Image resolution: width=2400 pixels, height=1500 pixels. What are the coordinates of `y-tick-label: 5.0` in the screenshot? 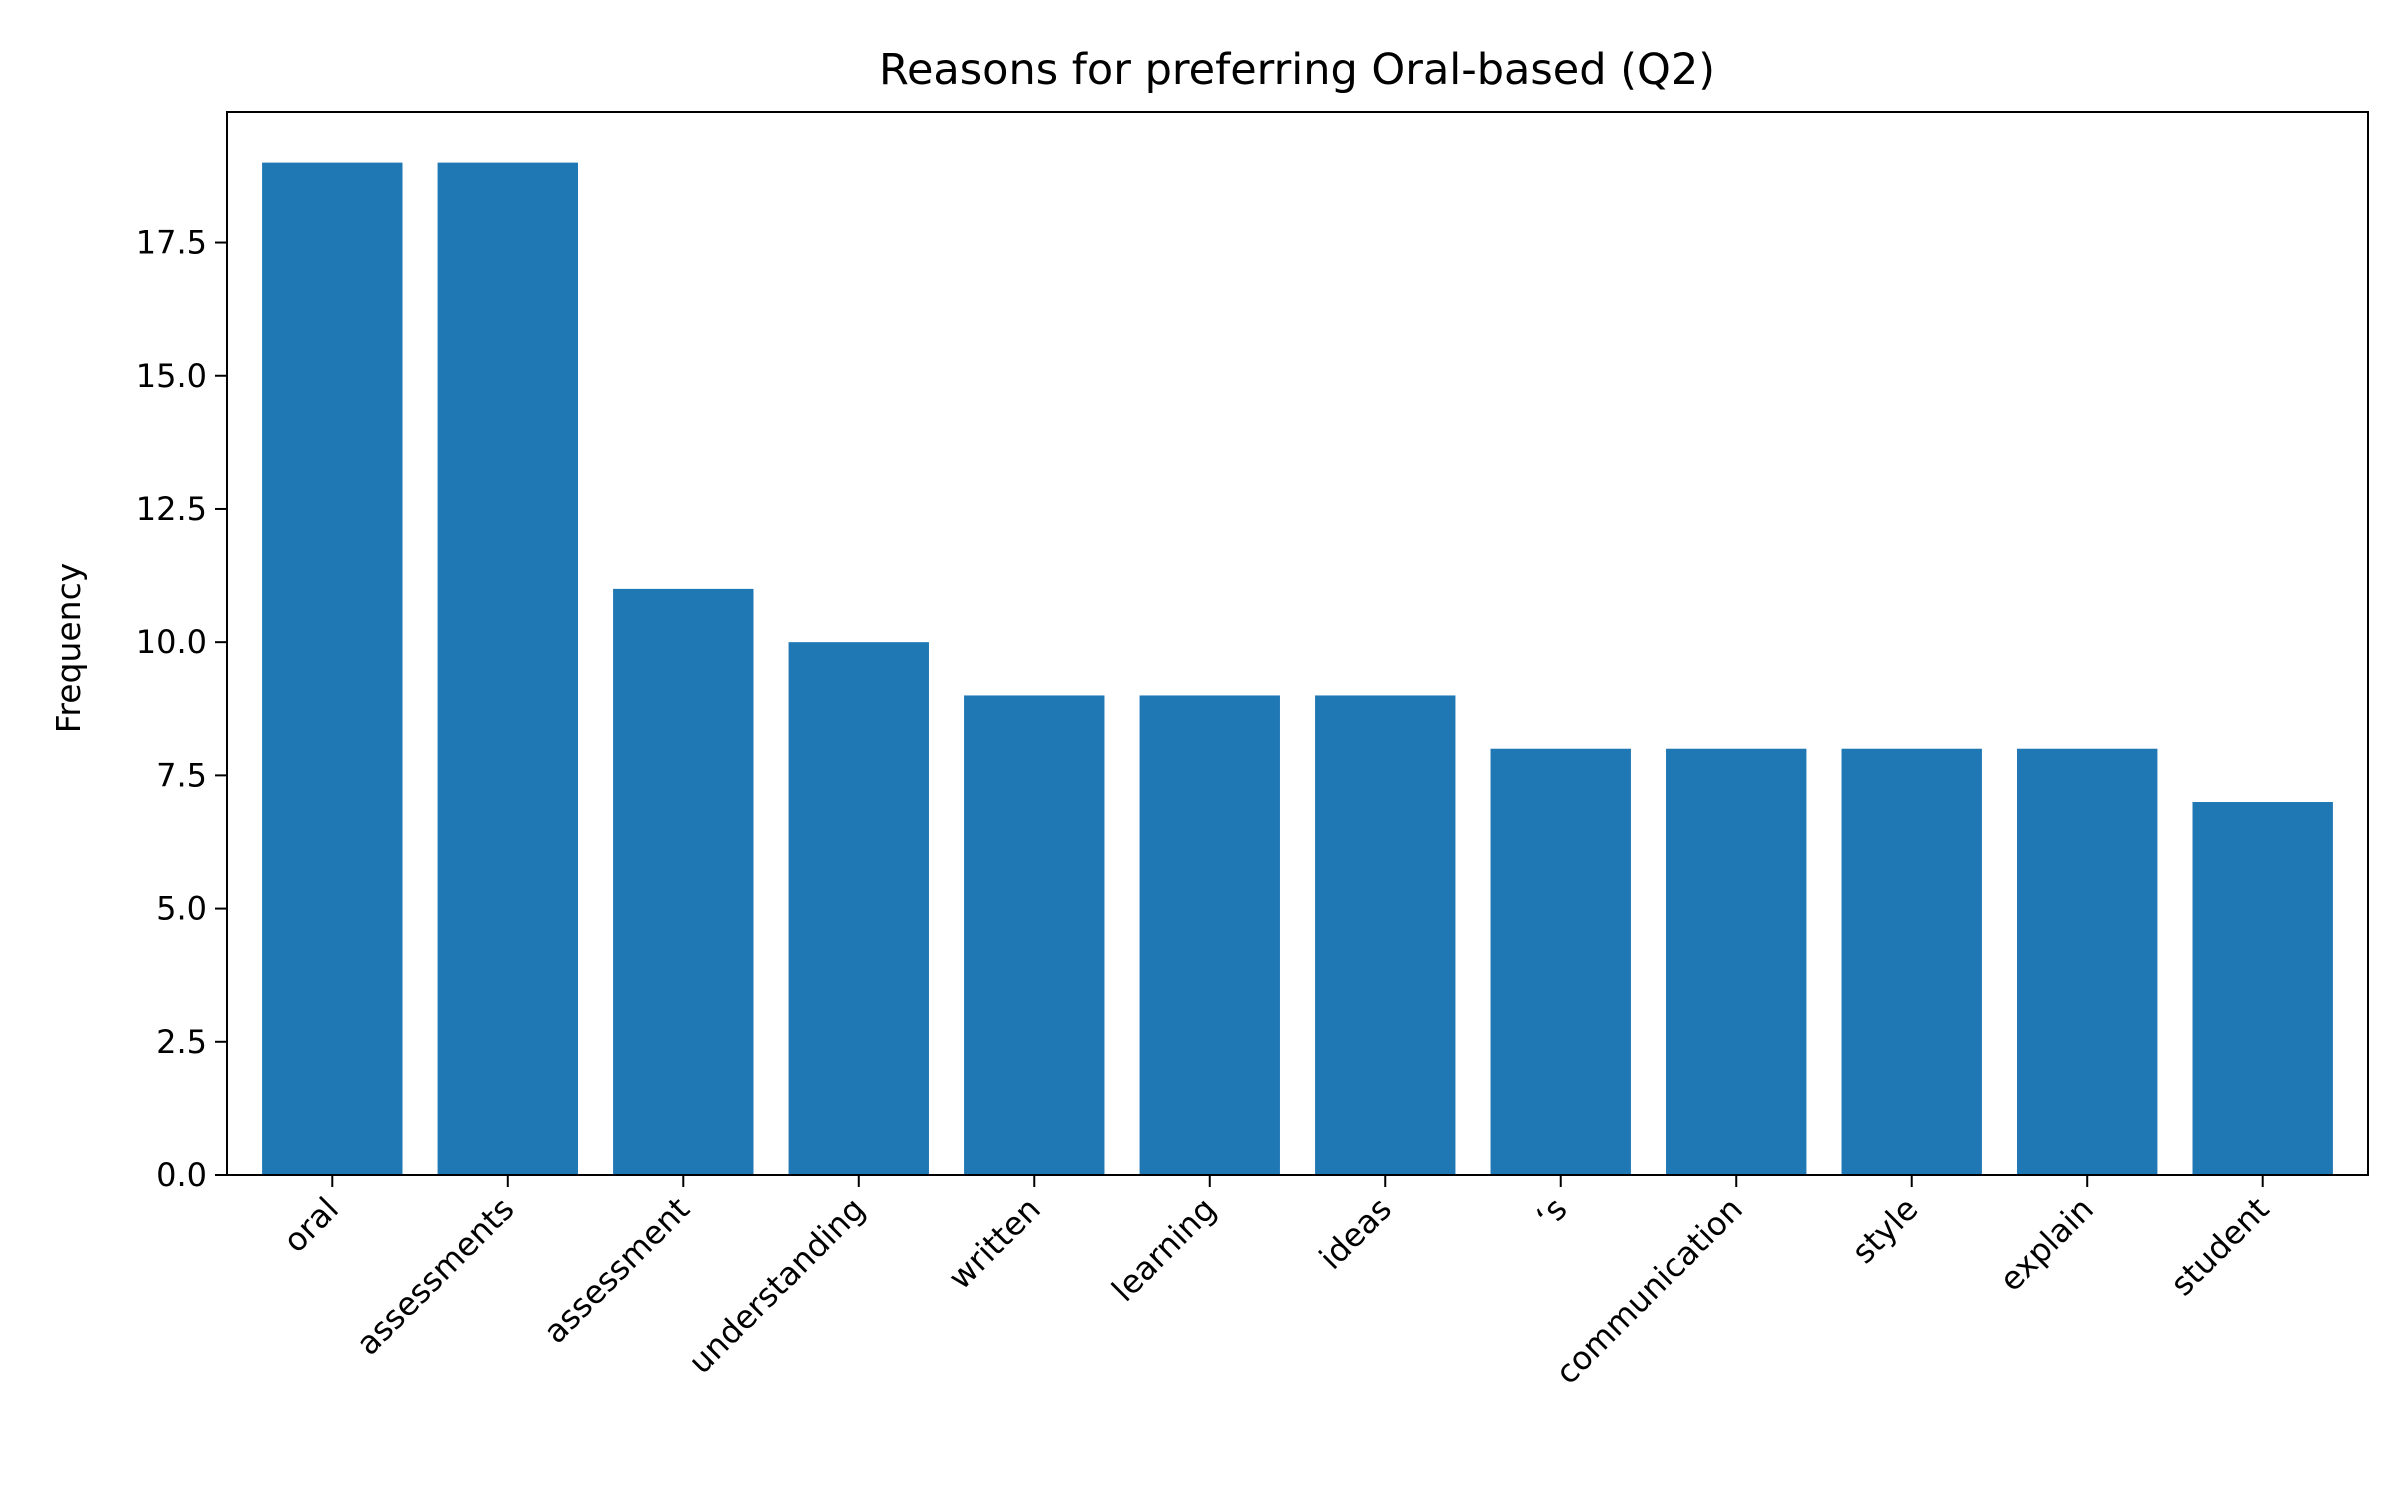 It's located at (181, 909).